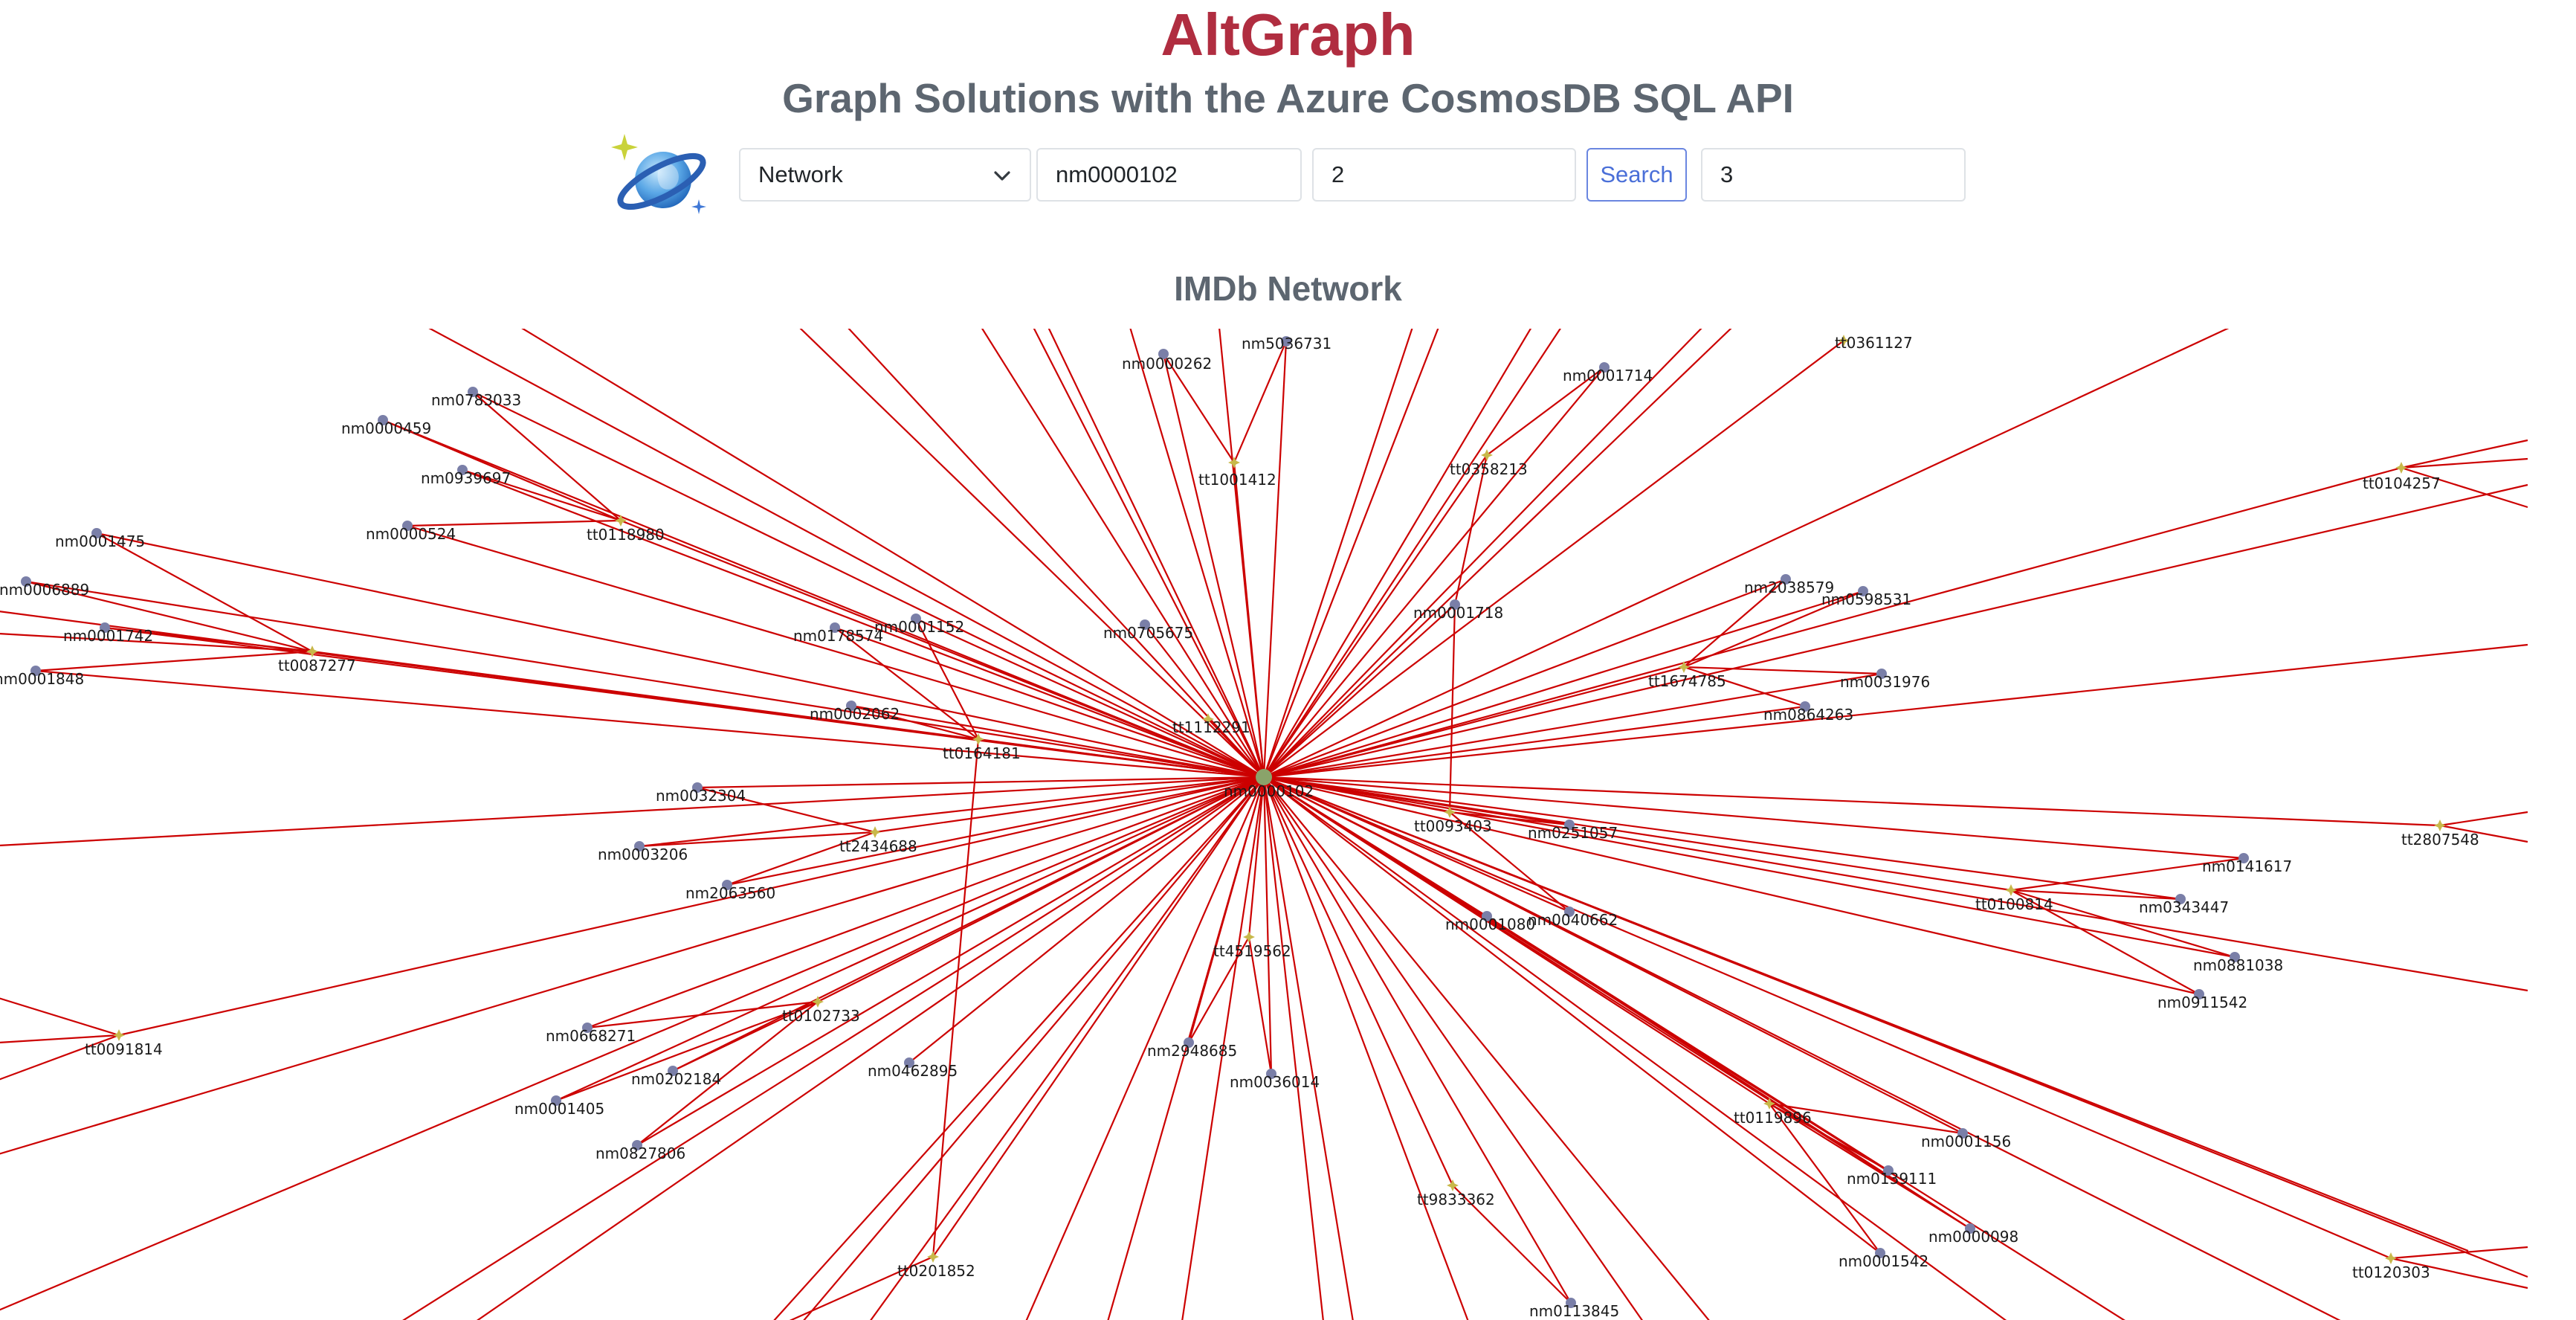 This screenshot has width=2576, height=1320. I want to click on person-node: nm0939697, so click(466, 476).